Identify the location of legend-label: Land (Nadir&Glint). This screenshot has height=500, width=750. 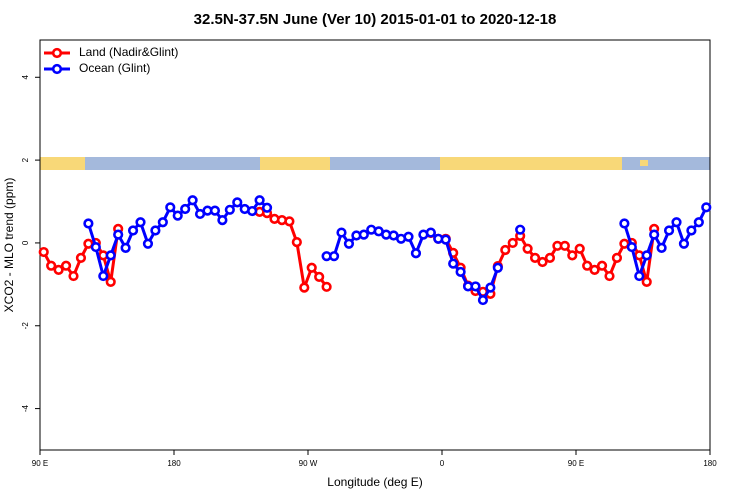
(128, 52).